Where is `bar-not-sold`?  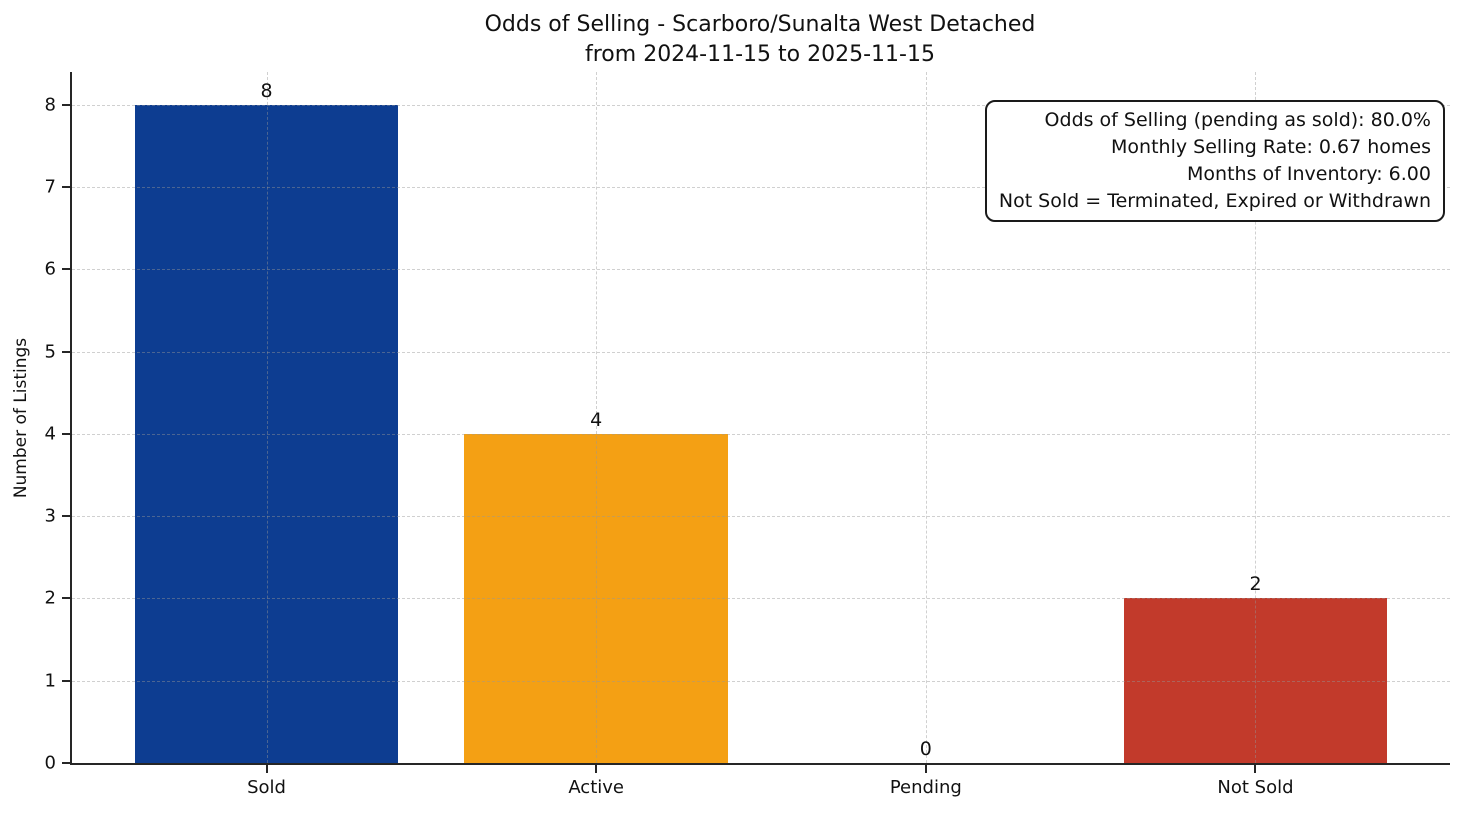 bar-not-sold is located at coordinates (1255, 680).